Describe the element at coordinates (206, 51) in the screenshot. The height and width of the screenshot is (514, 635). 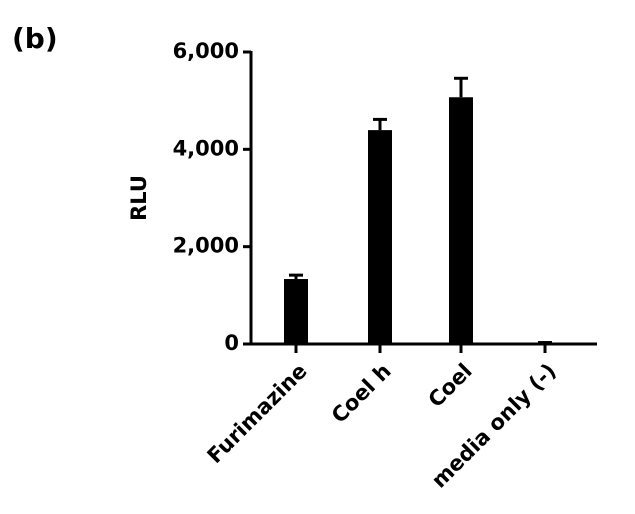
I see `y-tick-label: 6,000` at that location.